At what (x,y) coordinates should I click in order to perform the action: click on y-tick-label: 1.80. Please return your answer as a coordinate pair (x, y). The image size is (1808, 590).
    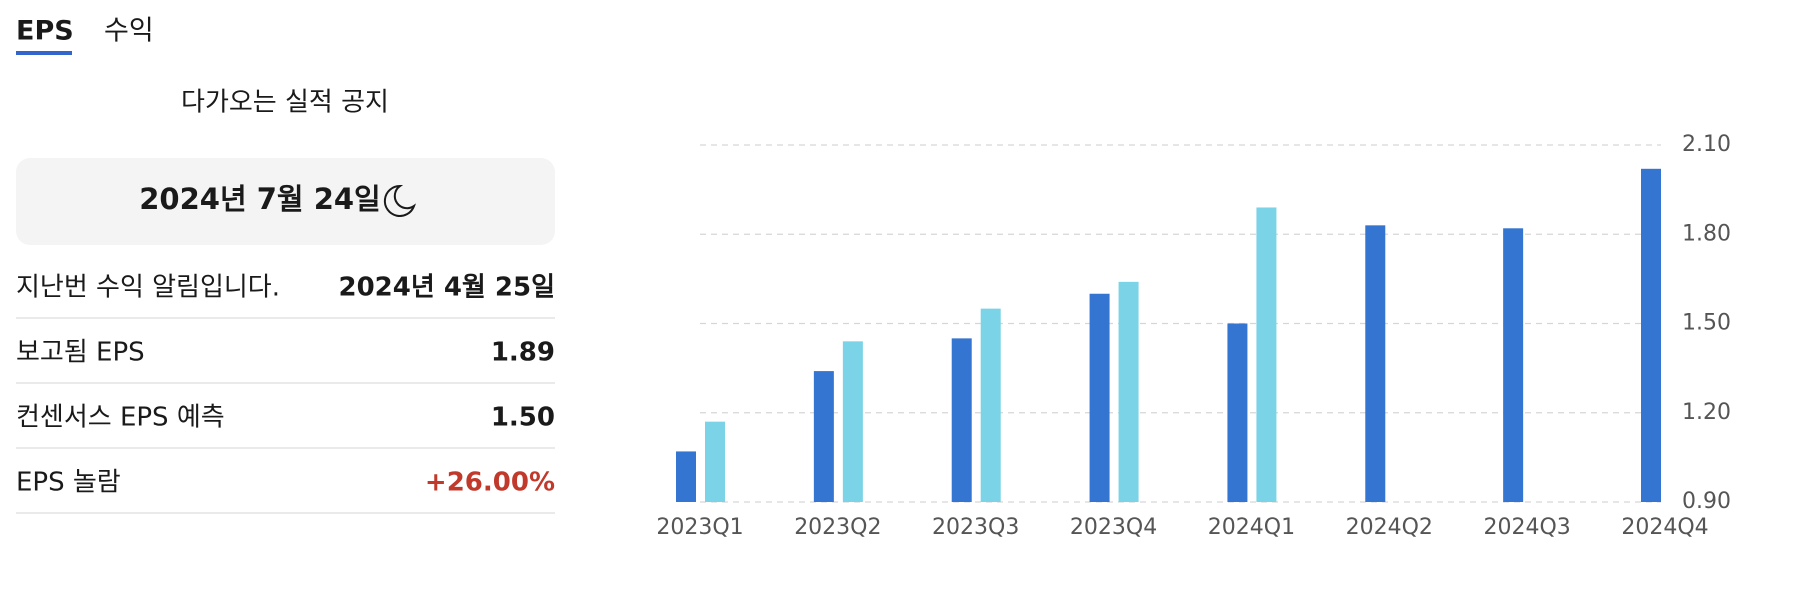
    Looking at the image, I should click on (1706, 233).